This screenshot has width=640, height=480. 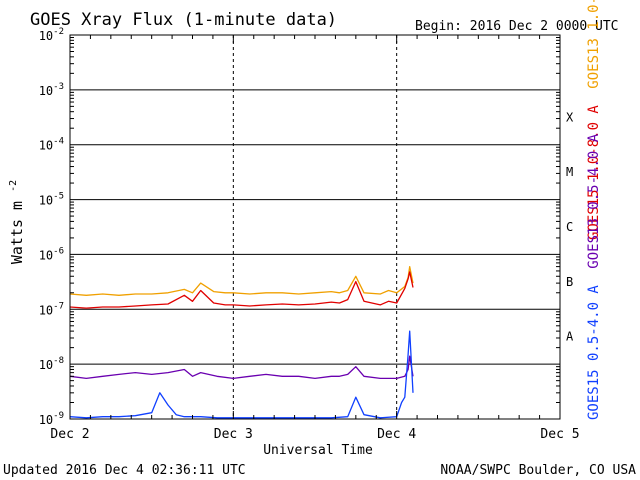 What do you see at coordinates (58, 197) in the screenshot?
I see `y-tick-exp: -5` at bounding box center [58, 197].